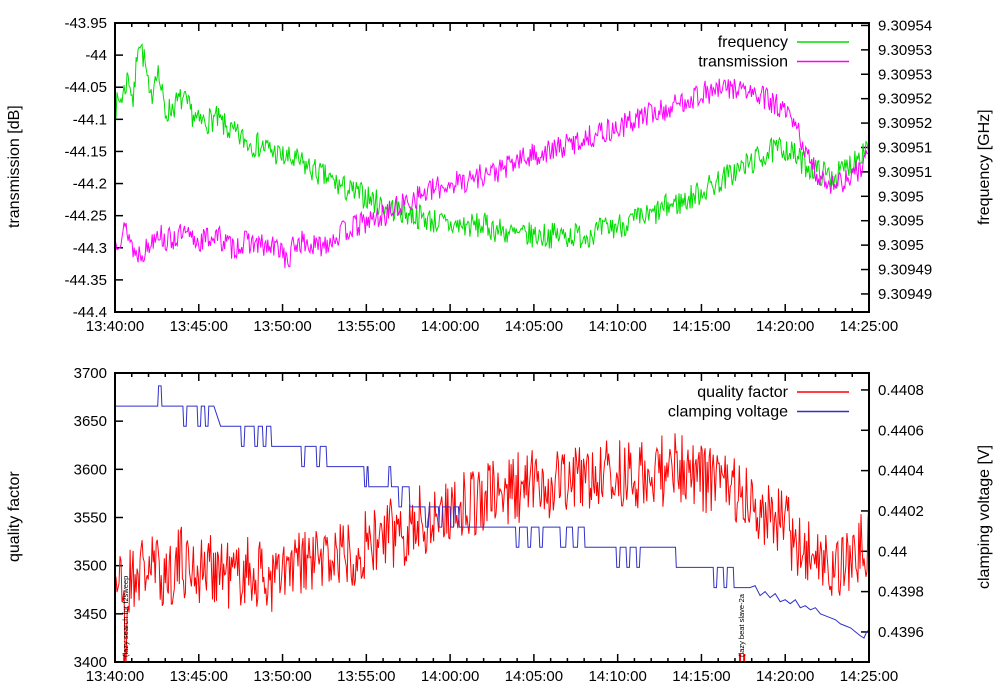 The width and height of the screenshot is (1000, 700). I want to click on legend-item-quality-factor: quality factor, so click(773, 392).